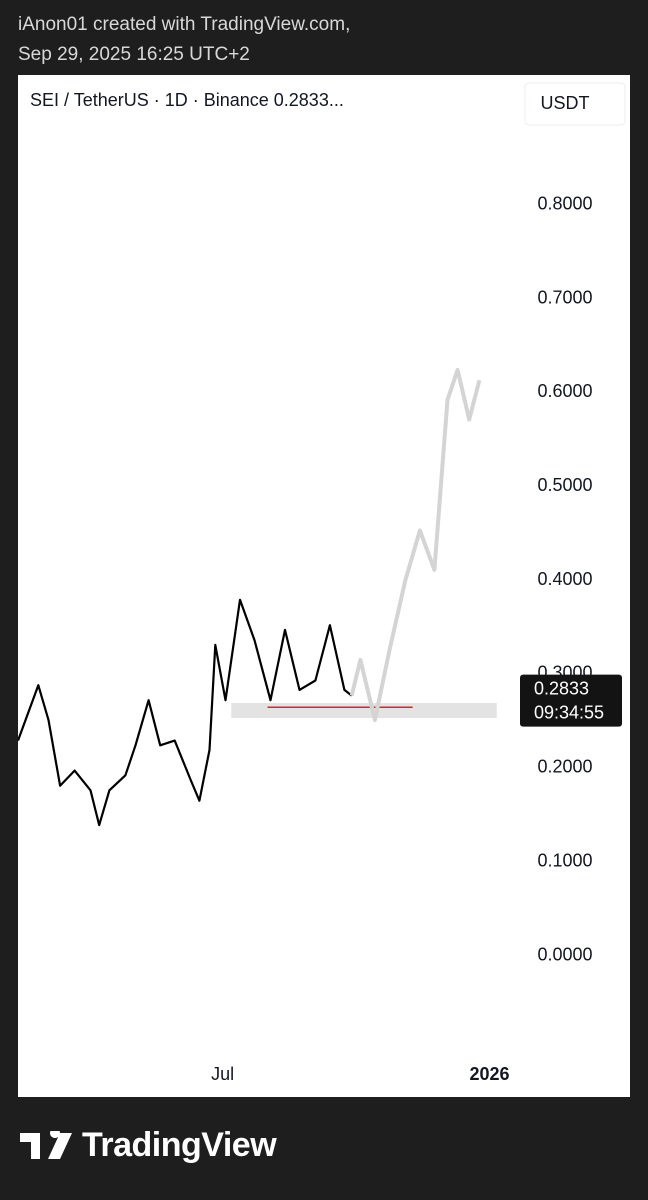 The height and width of the screenshot is (1200, 648). I want to click on price-tag-value: 0.2833, so click(561, 688).